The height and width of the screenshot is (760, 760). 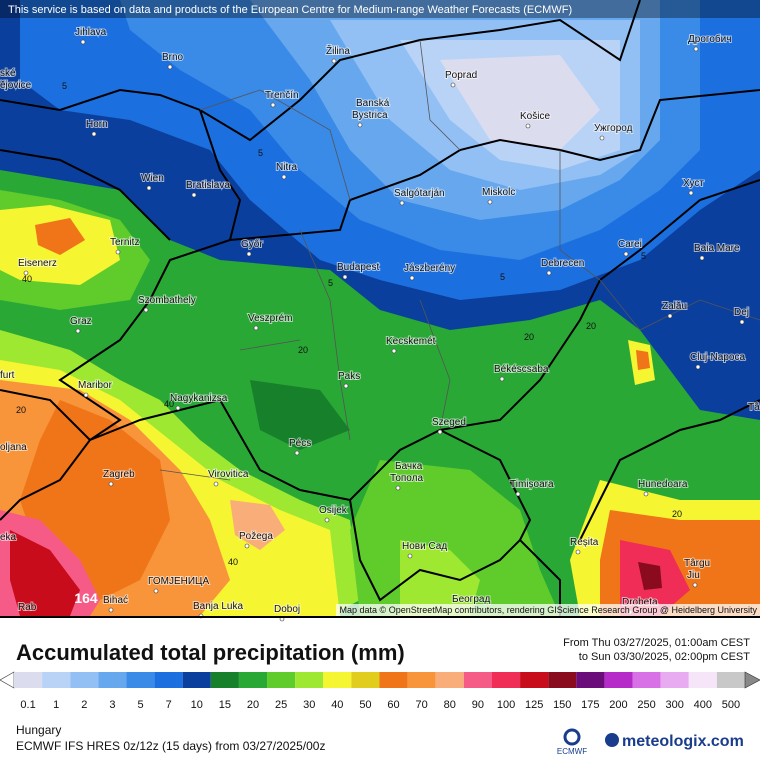 What do you see at coordinates (97, 124) in the screenshot?
I see `city-label: Horn` at bounding box center [97, 124].